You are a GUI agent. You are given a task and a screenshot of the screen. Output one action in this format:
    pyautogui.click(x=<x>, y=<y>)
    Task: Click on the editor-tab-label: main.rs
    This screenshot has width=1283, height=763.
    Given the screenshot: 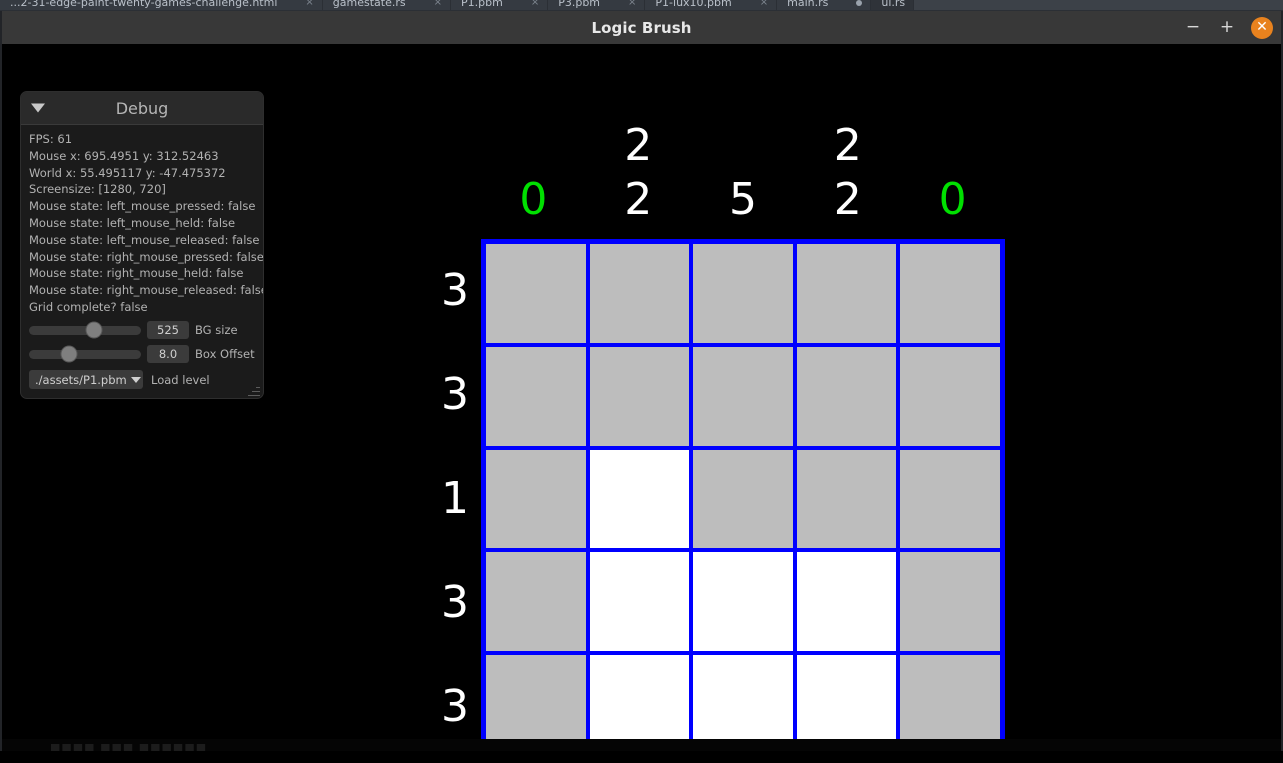 What is the action you would take?
    pyautogui.click(x=808, y=4)
    